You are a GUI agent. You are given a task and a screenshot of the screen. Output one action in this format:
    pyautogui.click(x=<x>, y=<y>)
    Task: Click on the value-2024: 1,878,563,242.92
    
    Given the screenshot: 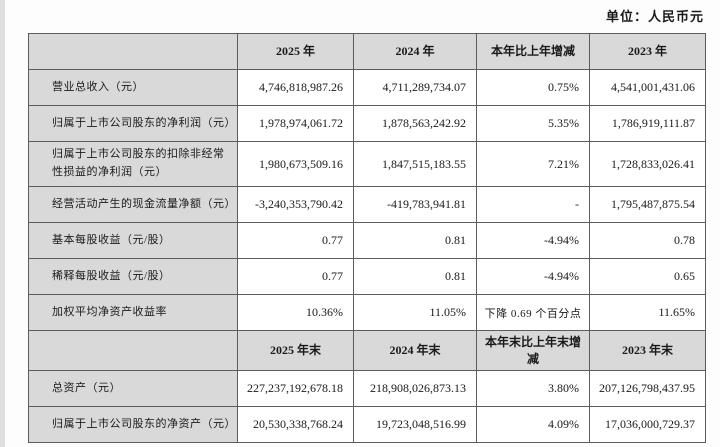 What is the action you would take?
    pyautogui.click(x=415, y=123)
    